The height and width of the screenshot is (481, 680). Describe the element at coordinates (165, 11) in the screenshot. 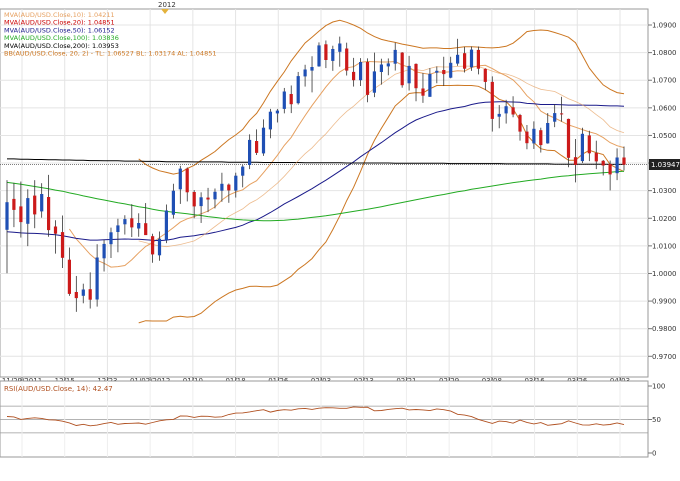

I see `year-marker-arrow` at that location.